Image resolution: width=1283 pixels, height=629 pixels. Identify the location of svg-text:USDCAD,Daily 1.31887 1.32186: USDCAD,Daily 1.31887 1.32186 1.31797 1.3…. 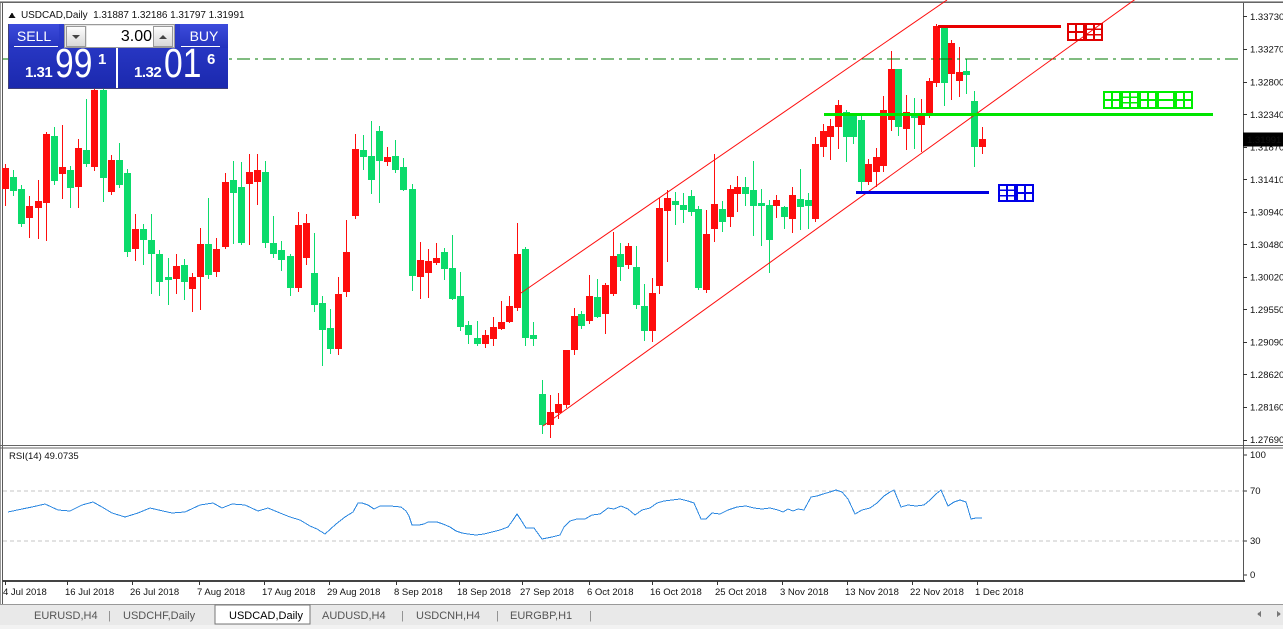
(133, 15).